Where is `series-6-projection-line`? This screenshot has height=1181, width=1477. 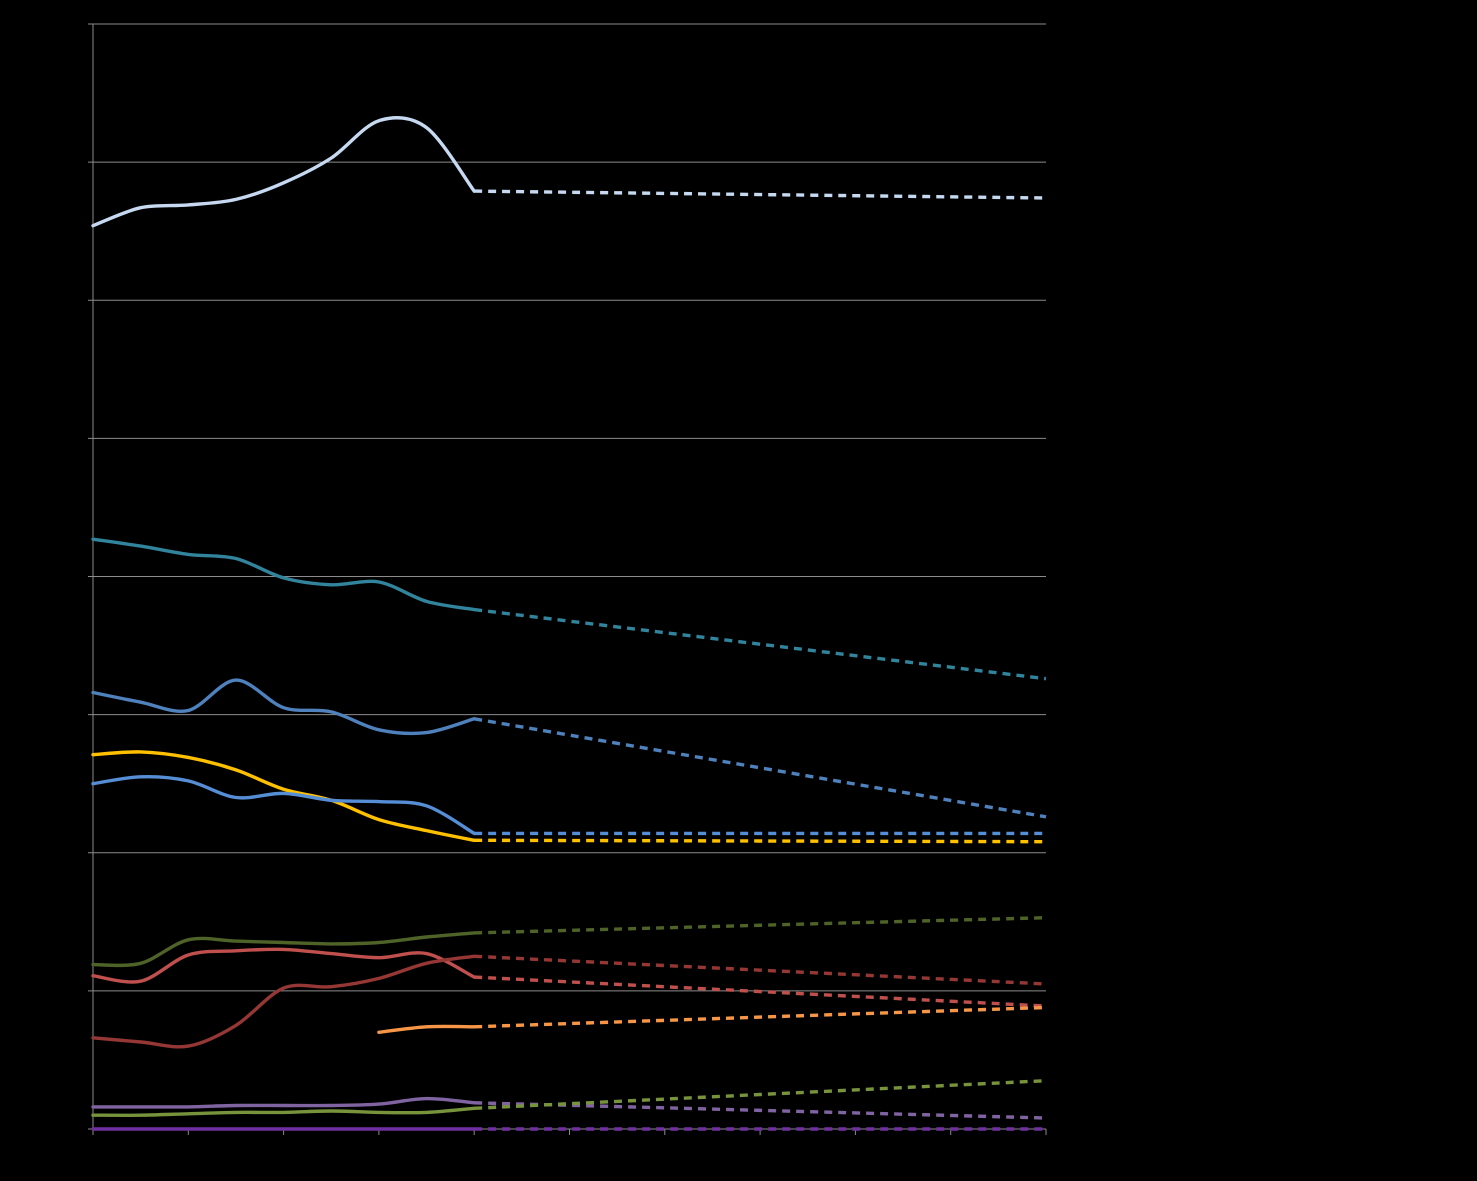
series-6-projection-line is located at coordinates (760, 925).